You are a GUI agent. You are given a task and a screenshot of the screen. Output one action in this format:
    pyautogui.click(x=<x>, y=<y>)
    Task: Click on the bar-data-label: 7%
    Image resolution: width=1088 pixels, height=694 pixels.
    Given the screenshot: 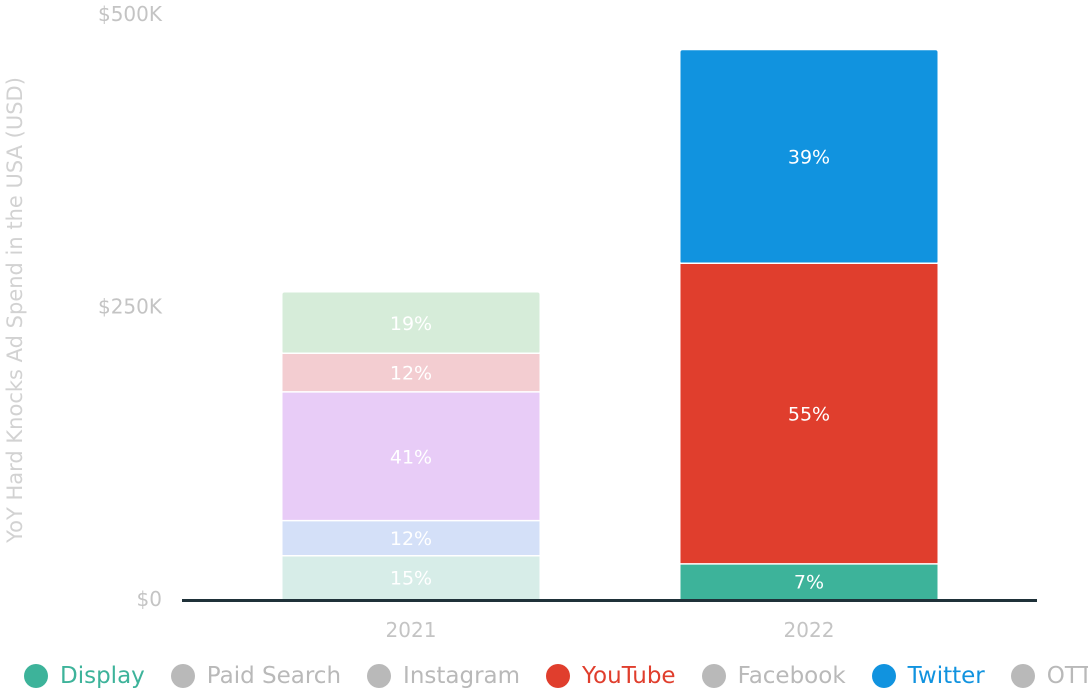 What is the action you would take?
    pyautogui.click(x=809, y=582)
    